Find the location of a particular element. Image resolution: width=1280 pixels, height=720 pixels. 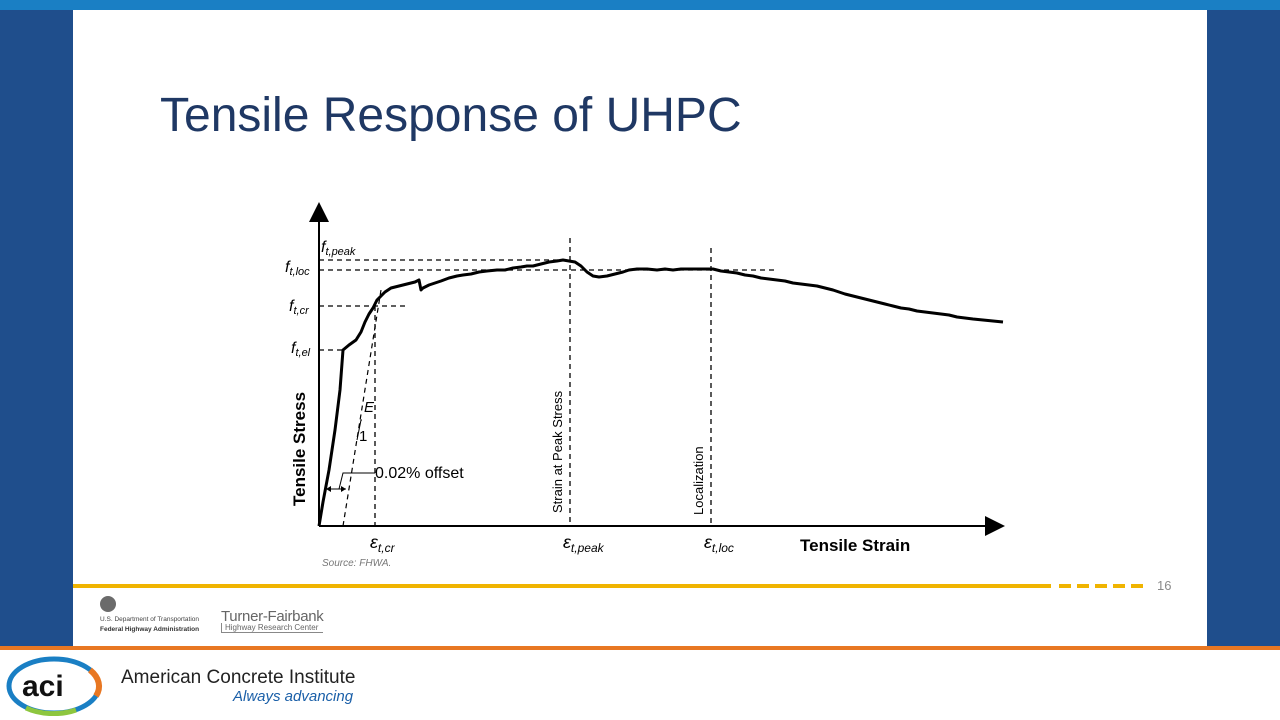

fcr-label: ft,cr is located at coordinates (299, 307).